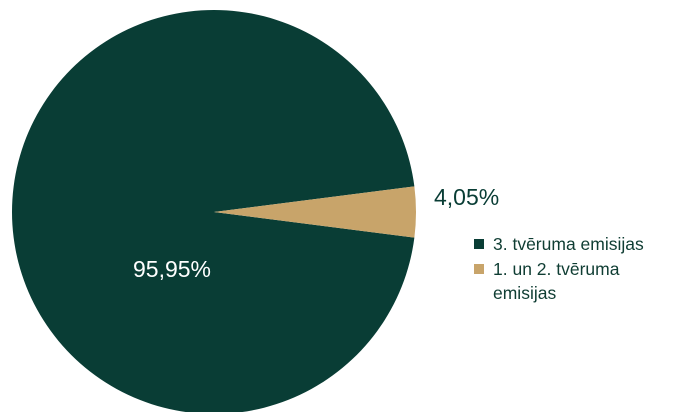 This screenshot has width=682, height=417. Describe the element at coordinates (568, 244) in the screenshot. I see `legend-label-scope3: 3. tvēruma emisijas` at that location.